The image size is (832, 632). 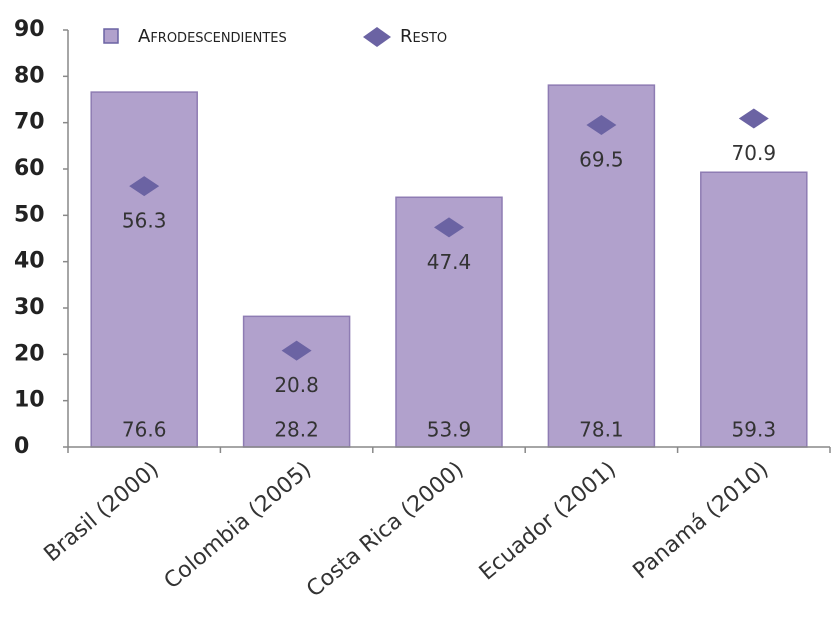 What do you see at coordinates (754, 430) in the screenshot?
I see `bar-value-label: 59.3` at bounding box center [754, 430].